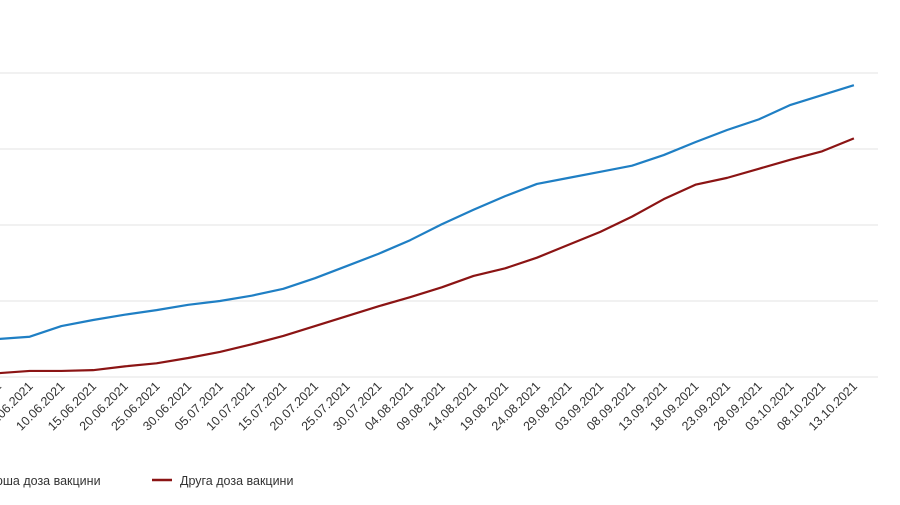  Describe the element at coordinates (236, 481) in the screenshot. I see `legend-label: Друга доза вакцини` at that location.